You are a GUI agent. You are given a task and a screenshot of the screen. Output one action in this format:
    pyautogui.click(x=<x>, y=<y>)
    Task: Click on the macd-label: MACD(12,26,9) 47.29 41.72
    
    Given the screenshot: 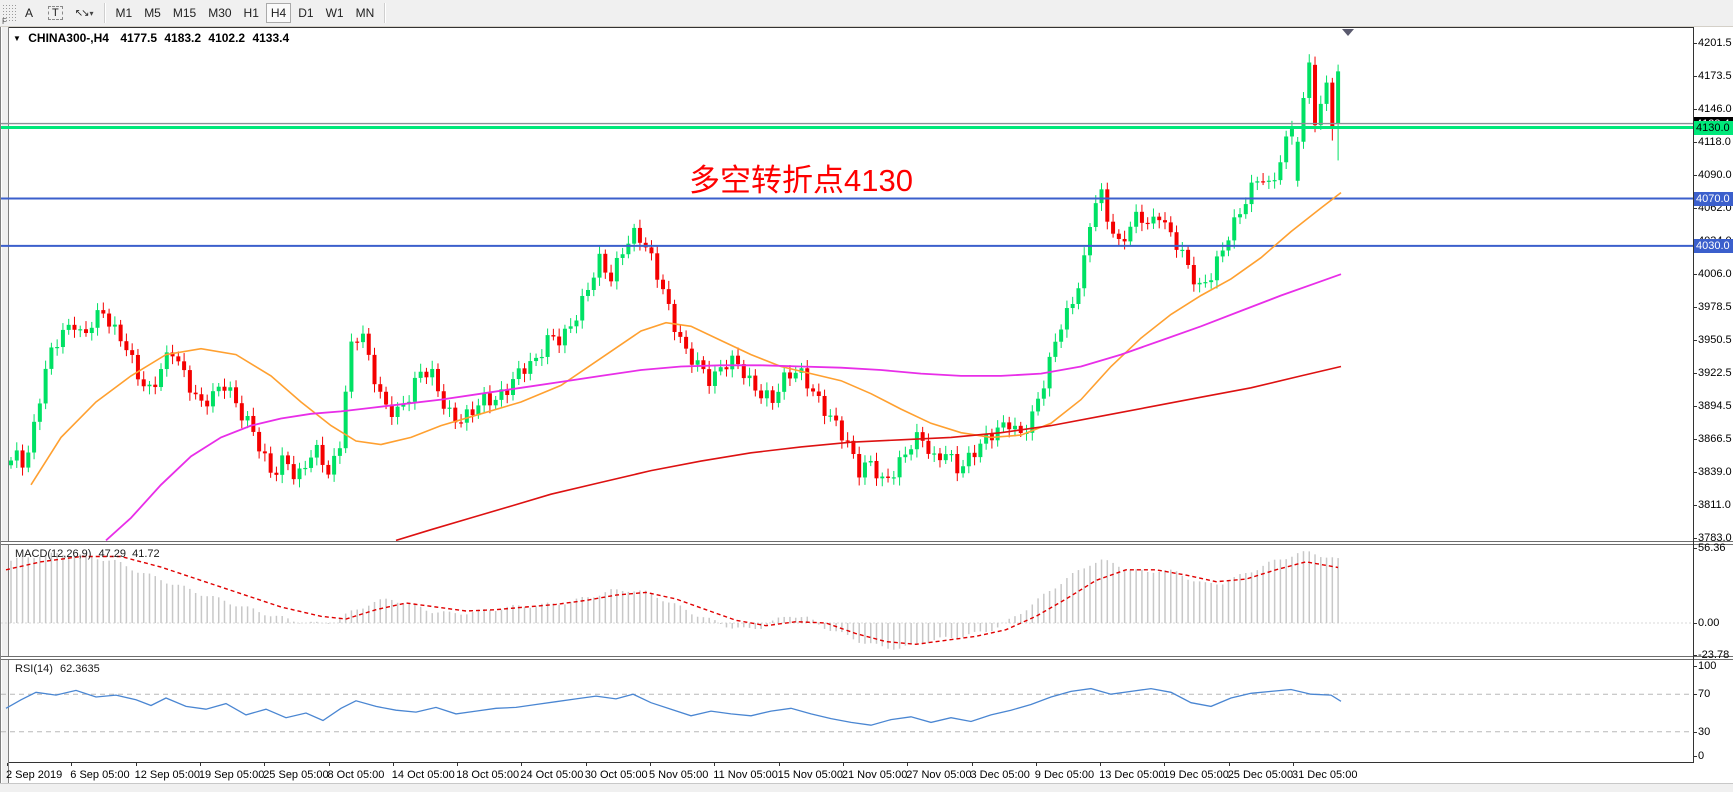 What is the action you would take?
    pyautogui.click(x=87, y=554)
    